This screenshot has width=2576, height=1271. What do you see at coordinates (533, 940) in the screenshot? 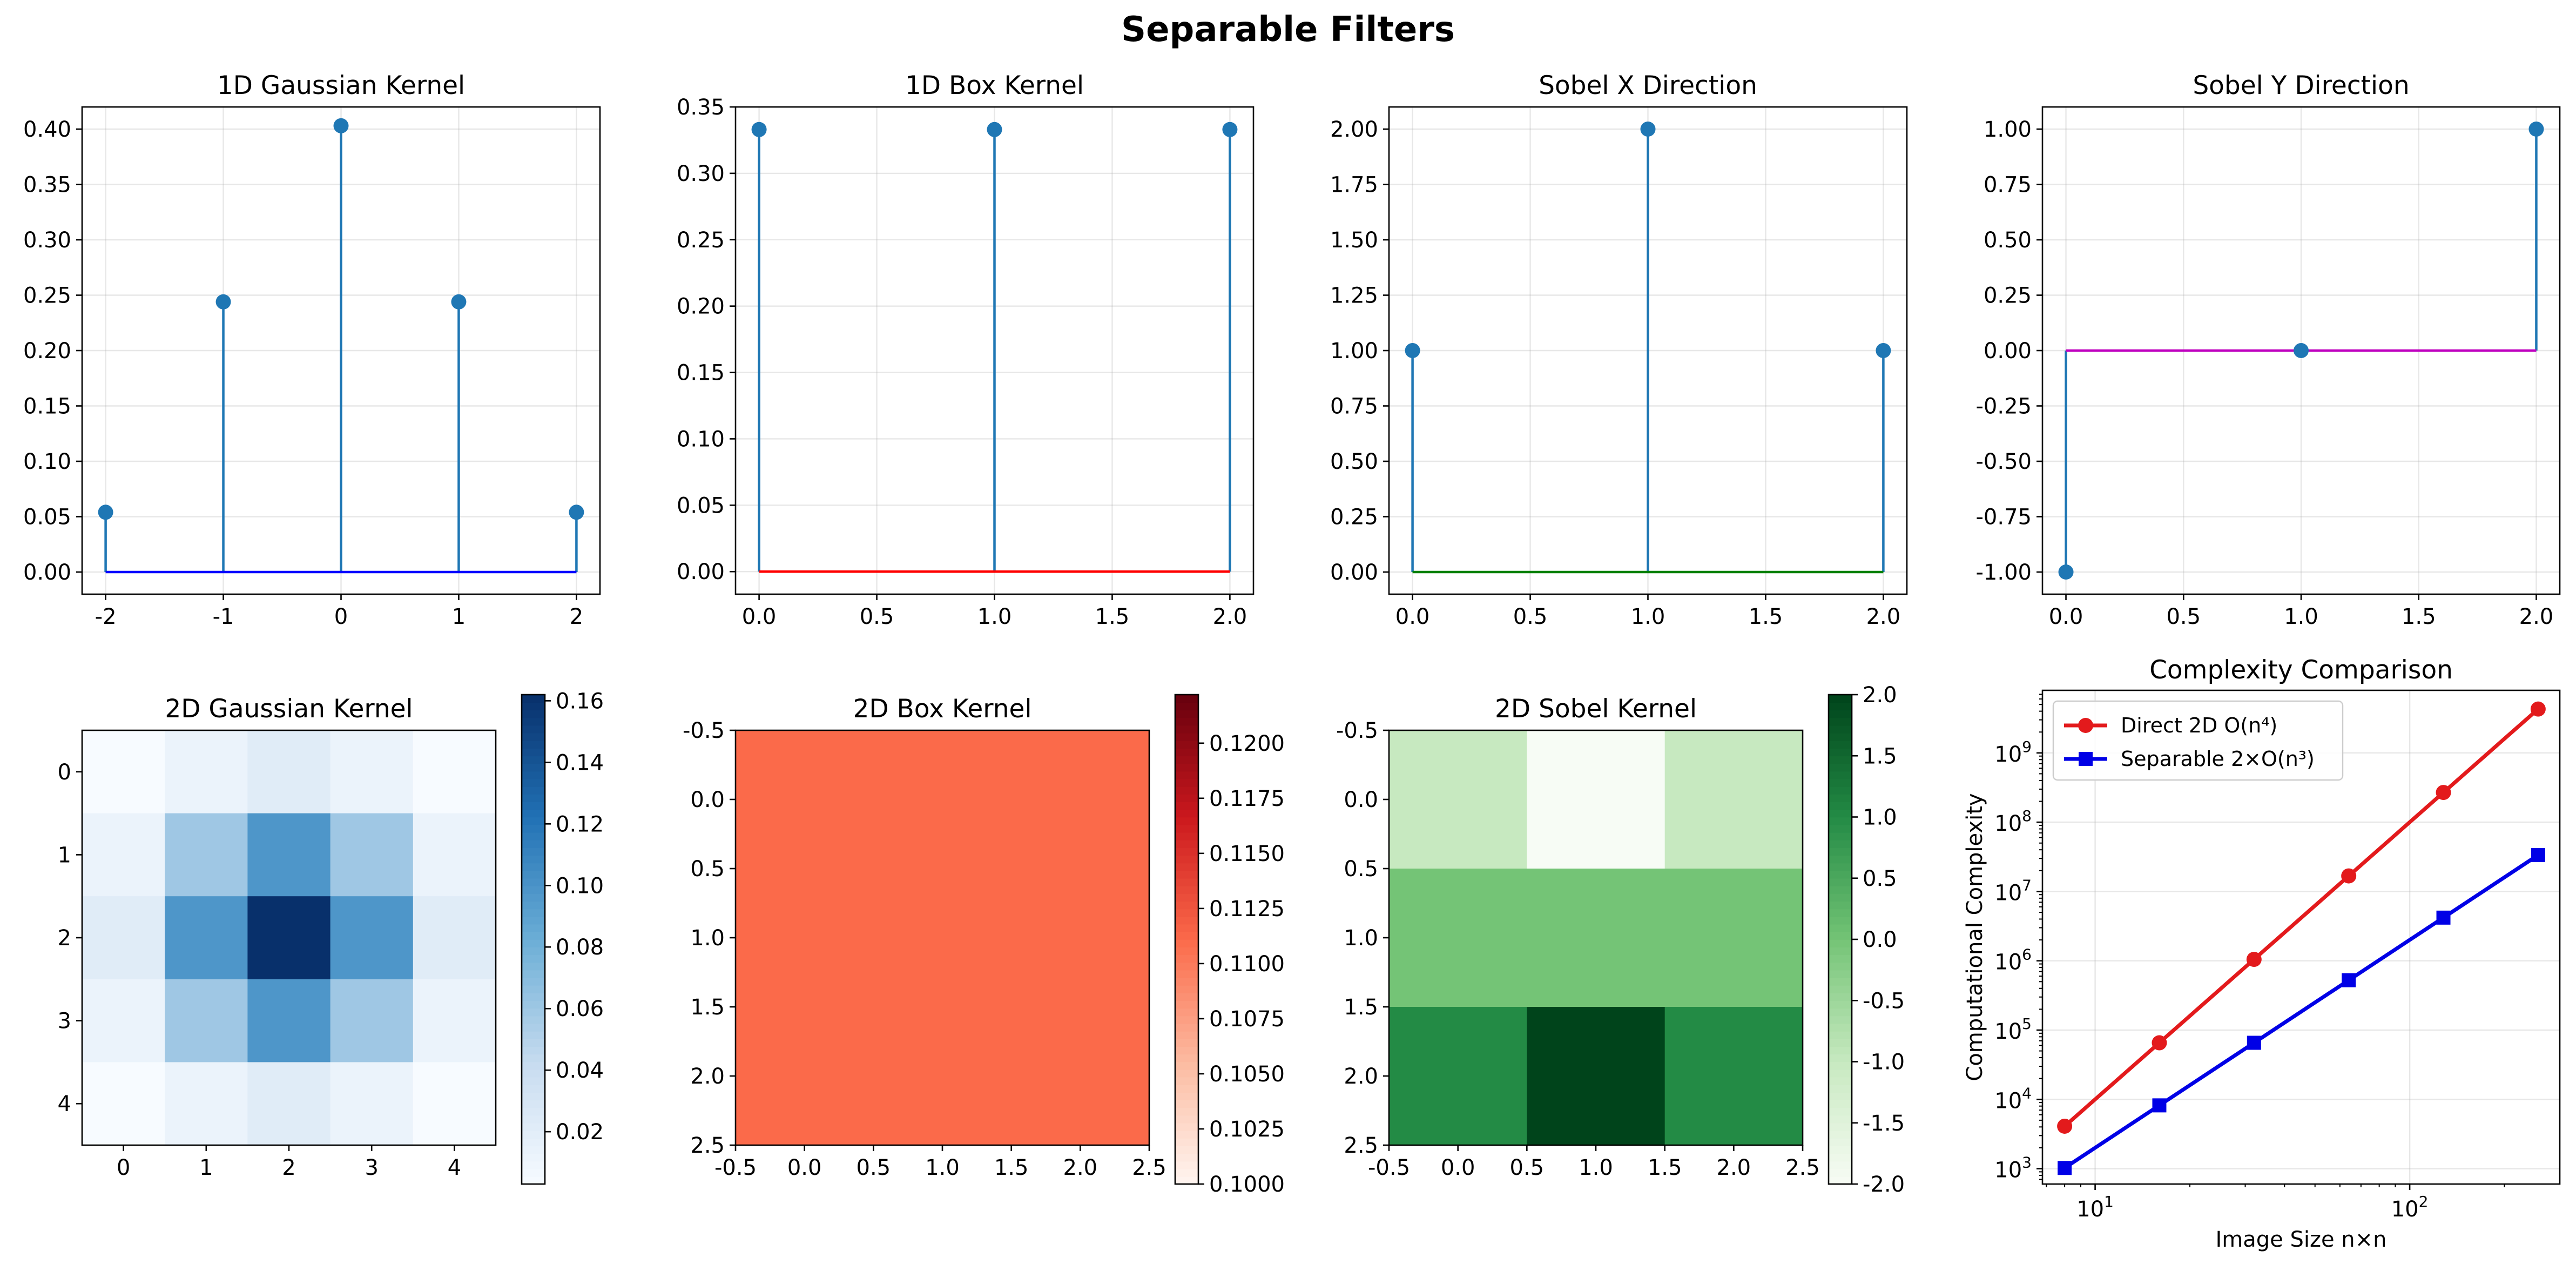
I see `colorbar-frame` at bounding box center [533, 940].